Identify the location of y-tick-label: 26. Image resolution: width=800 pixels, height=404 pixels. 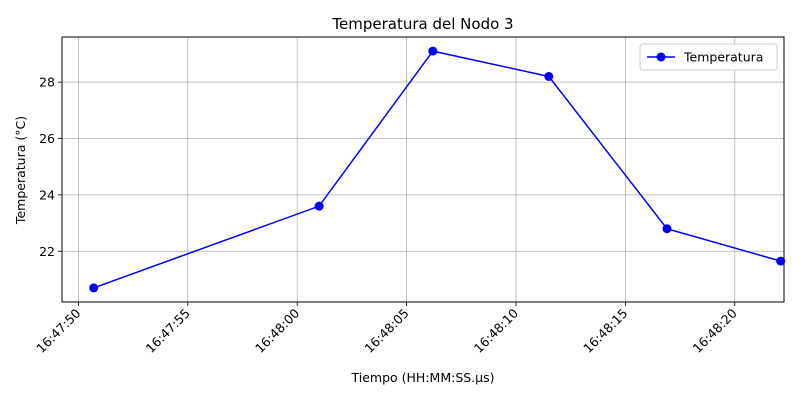
(47, 138).